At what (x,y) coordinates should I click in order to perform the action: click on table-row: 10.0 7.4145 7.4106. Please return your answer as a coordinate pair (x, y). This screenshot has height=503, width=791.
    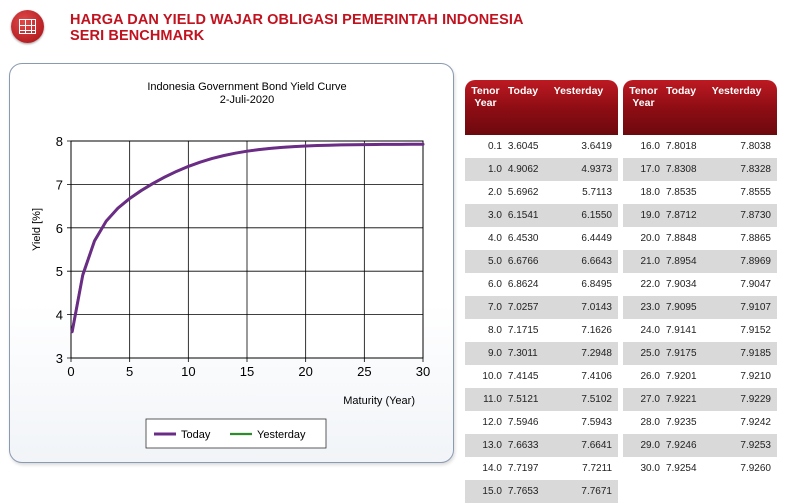
    Looking at the image, I should click on (541, 376).